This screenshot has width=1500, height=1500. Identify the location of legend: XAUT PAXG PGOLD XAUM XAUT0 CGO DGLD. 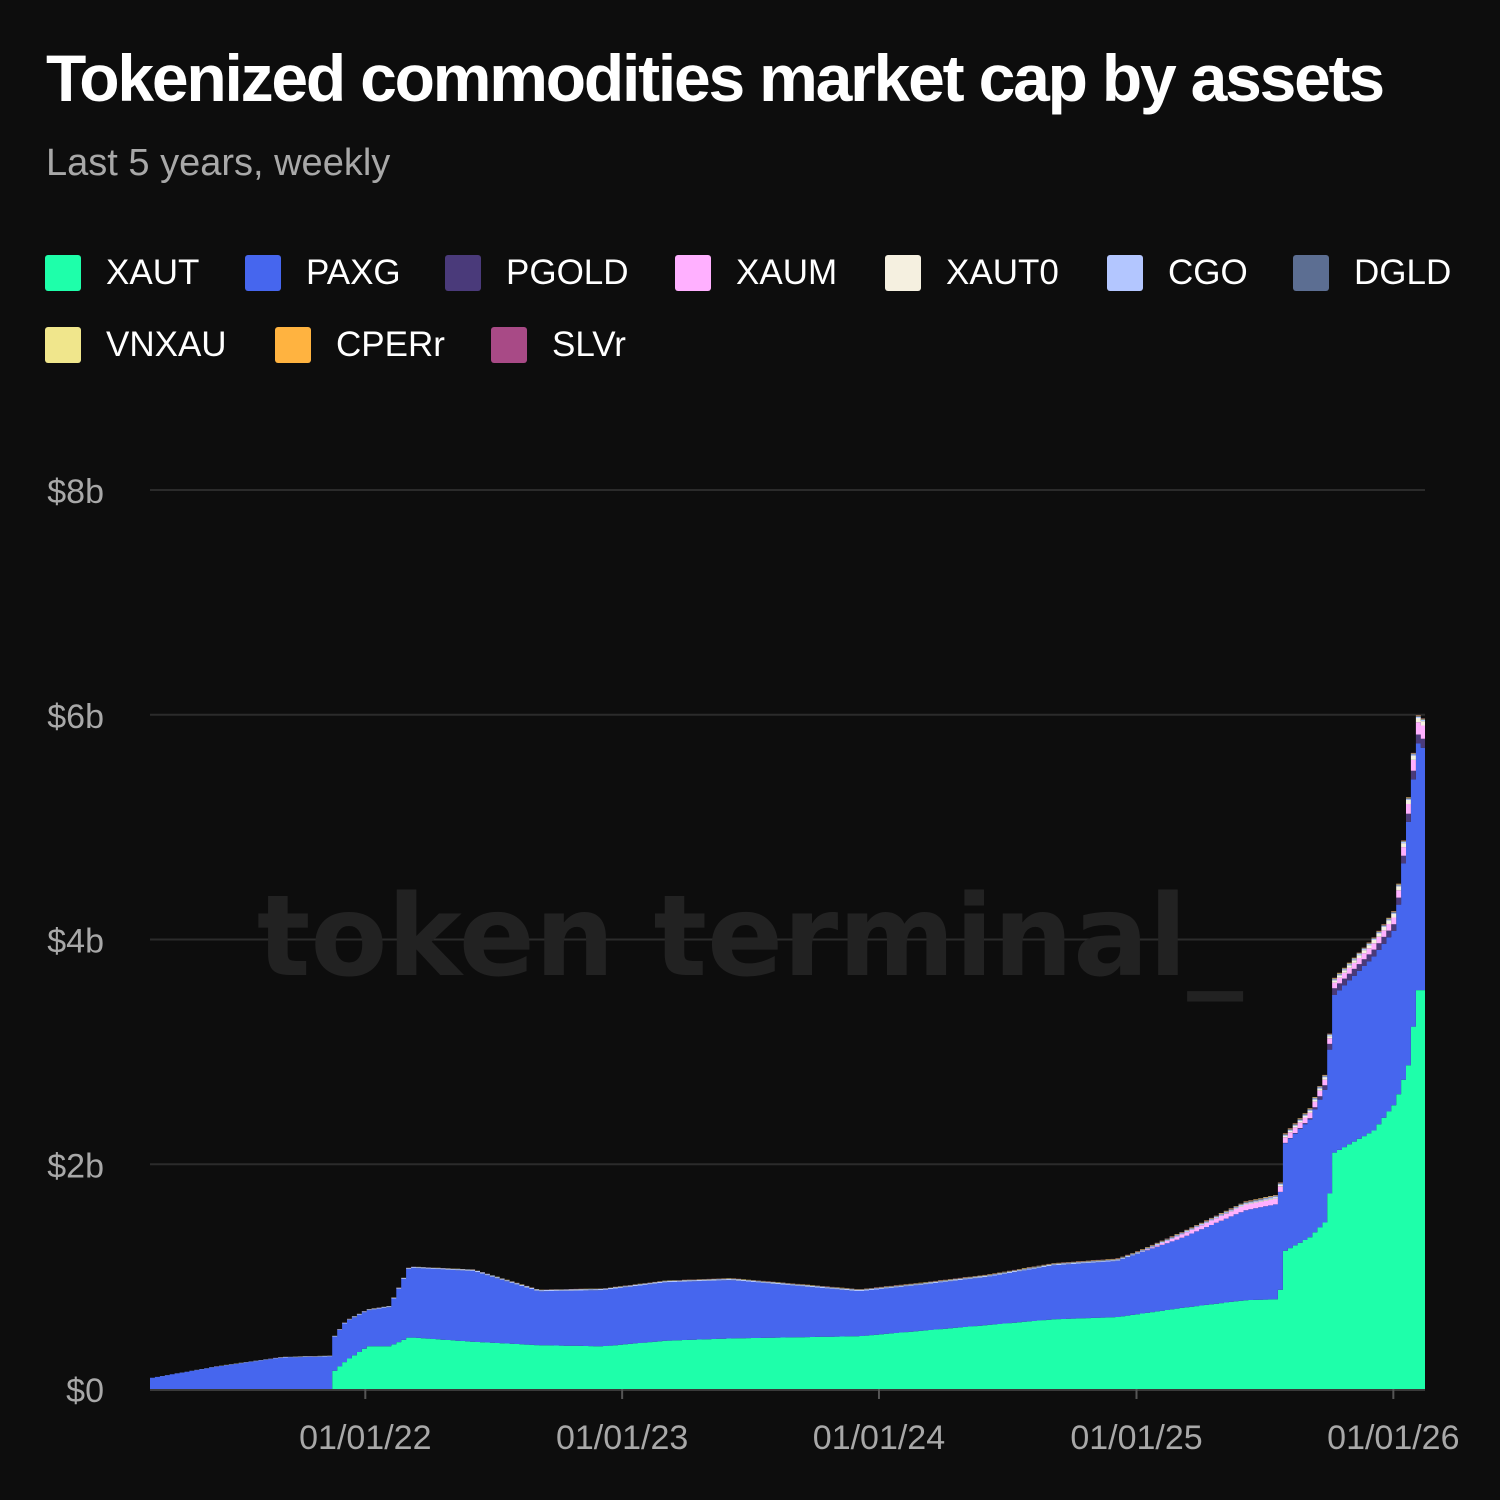
(765, 324).